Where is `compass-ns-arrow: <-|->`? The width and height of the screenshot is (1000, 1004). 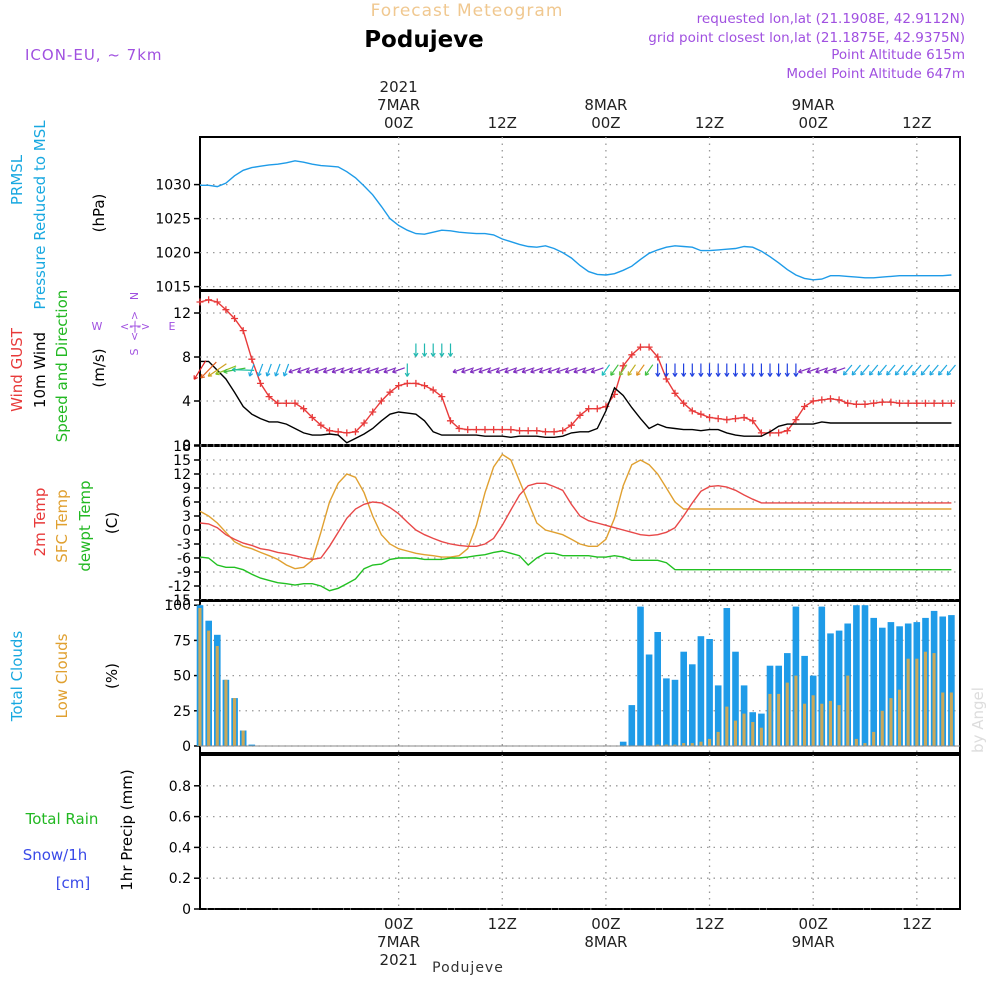 compass-ns-arrow: <-|-> is located at coordinates (134, 326).